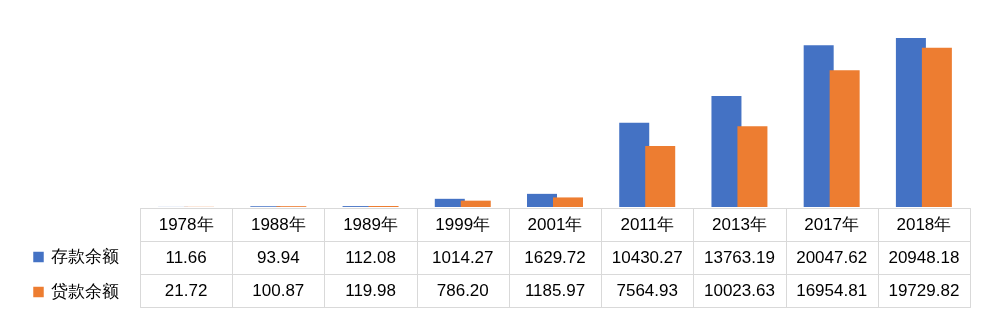 The height and width of the screenshot is (329, 1004). Describe the element at coordinates (463, 257) in the screenshot. I see `data-label: 1014.27` at that location.